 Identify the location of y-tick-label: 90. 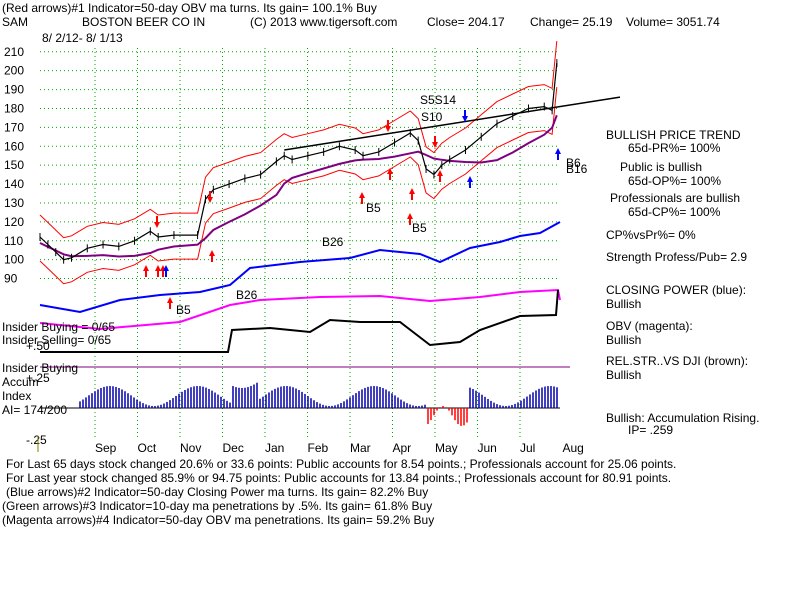
(11, 279).